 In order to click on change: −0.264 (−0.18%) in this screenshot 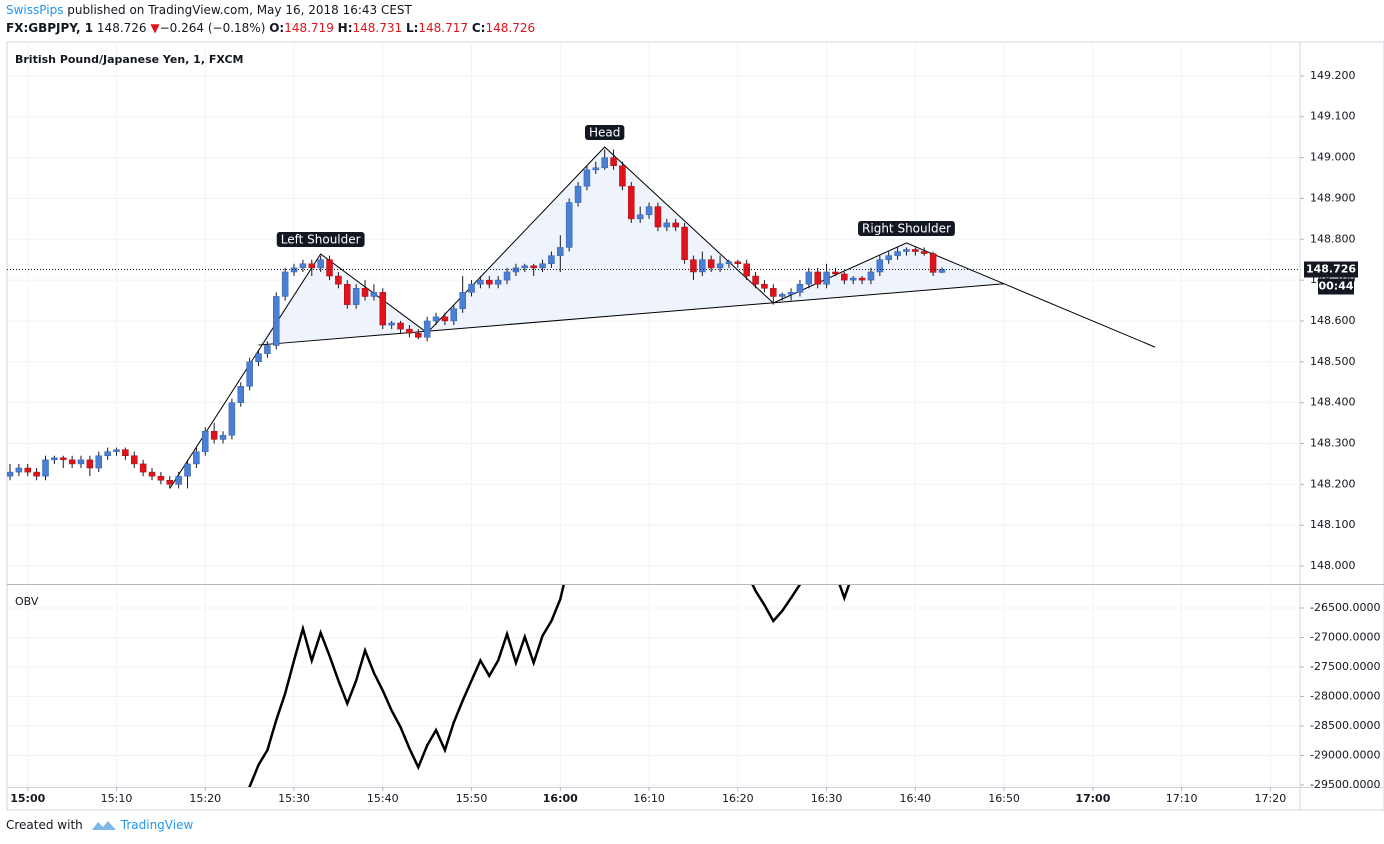, I will do `click(212, 28)`.